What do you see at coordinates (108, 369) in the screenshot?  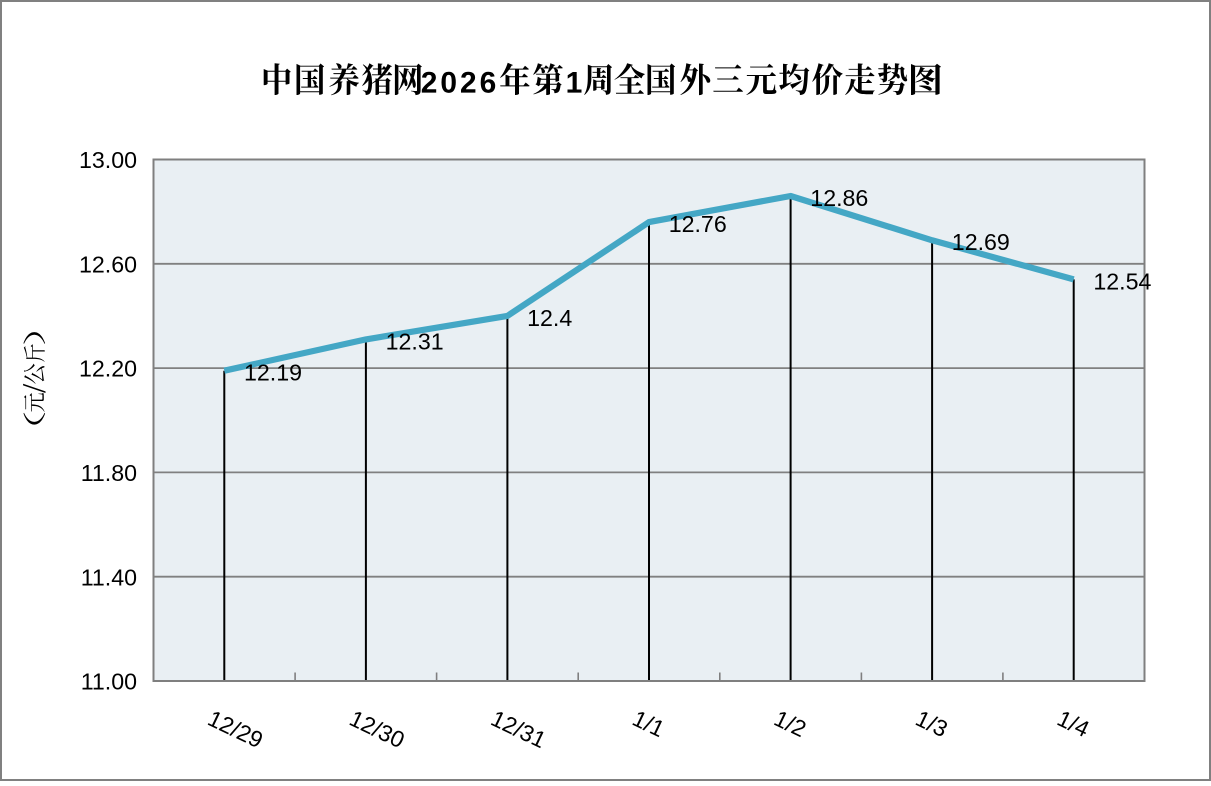 I see `svg-text: 12.20` at bounding box center [108, 369].